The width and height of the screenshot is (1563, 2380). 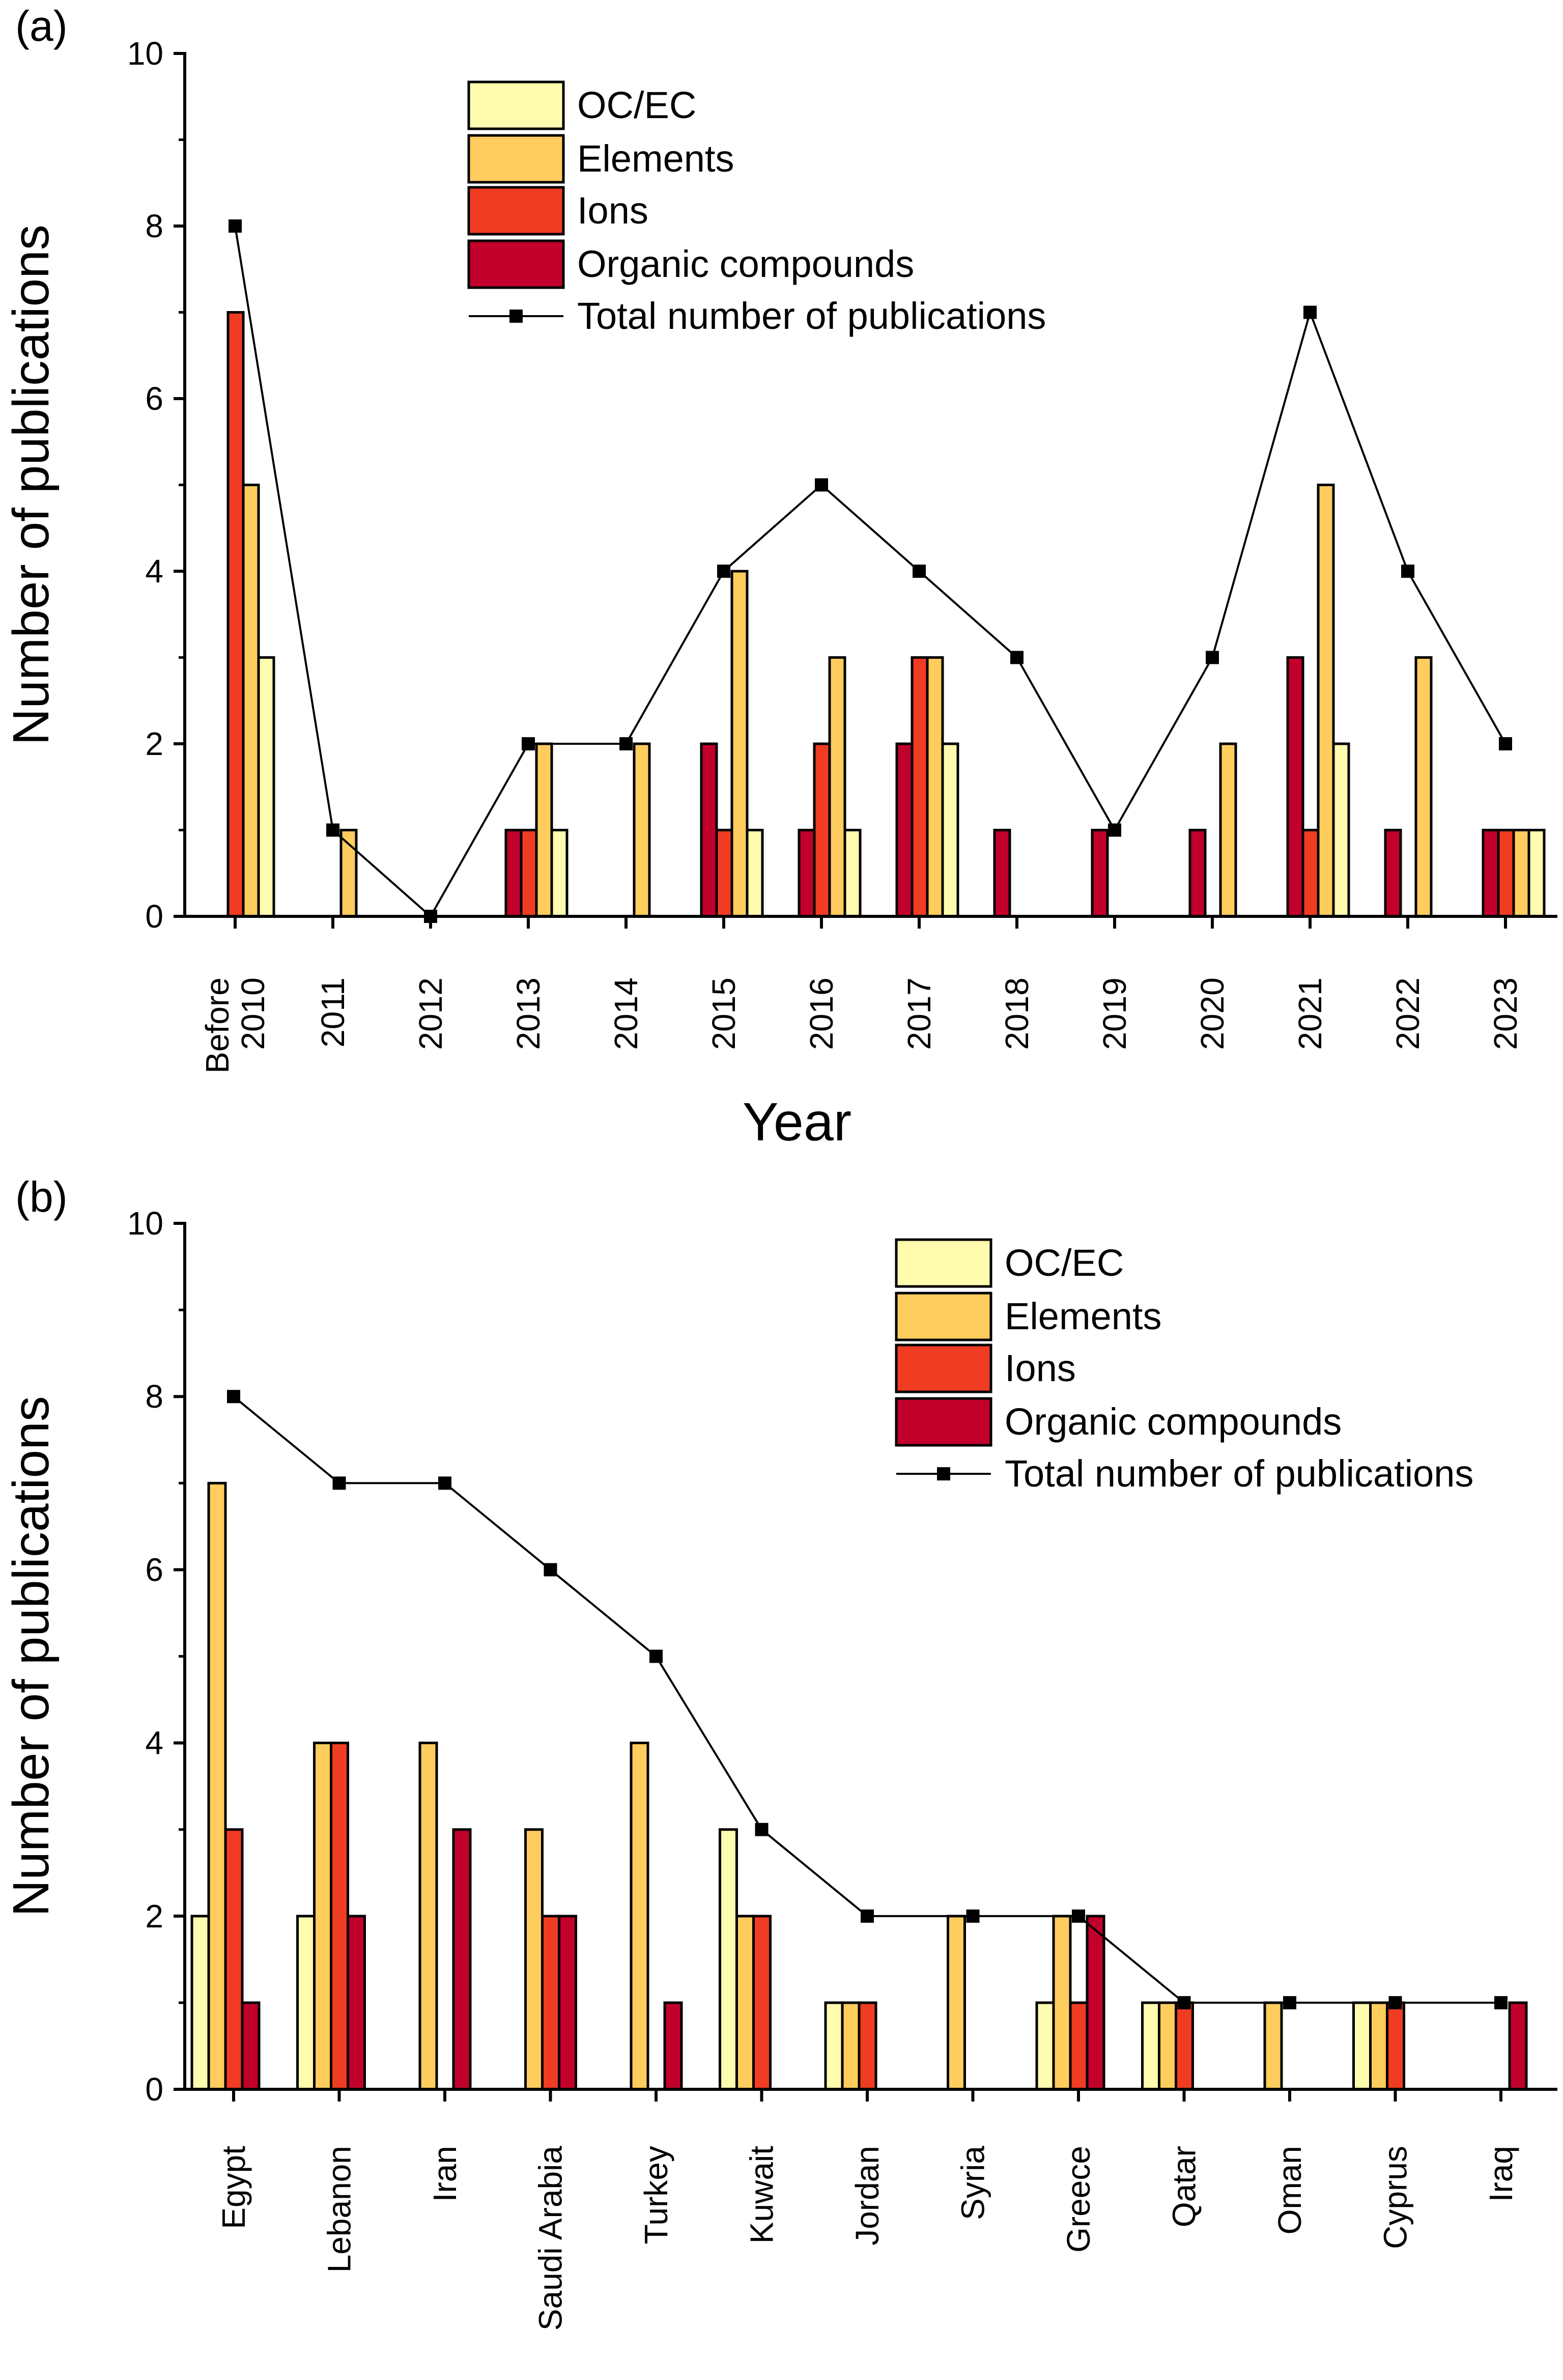 I want to click on x-tick-label: Jordan, so click(x=868, y=2196).